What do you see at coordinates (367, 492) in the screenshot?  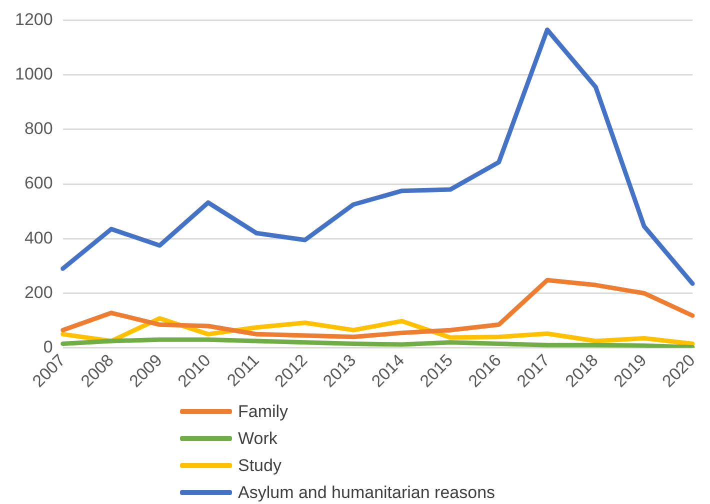 I see `legend-label: Asylum and humanitarian reasons` at bounding box center [367, 492].